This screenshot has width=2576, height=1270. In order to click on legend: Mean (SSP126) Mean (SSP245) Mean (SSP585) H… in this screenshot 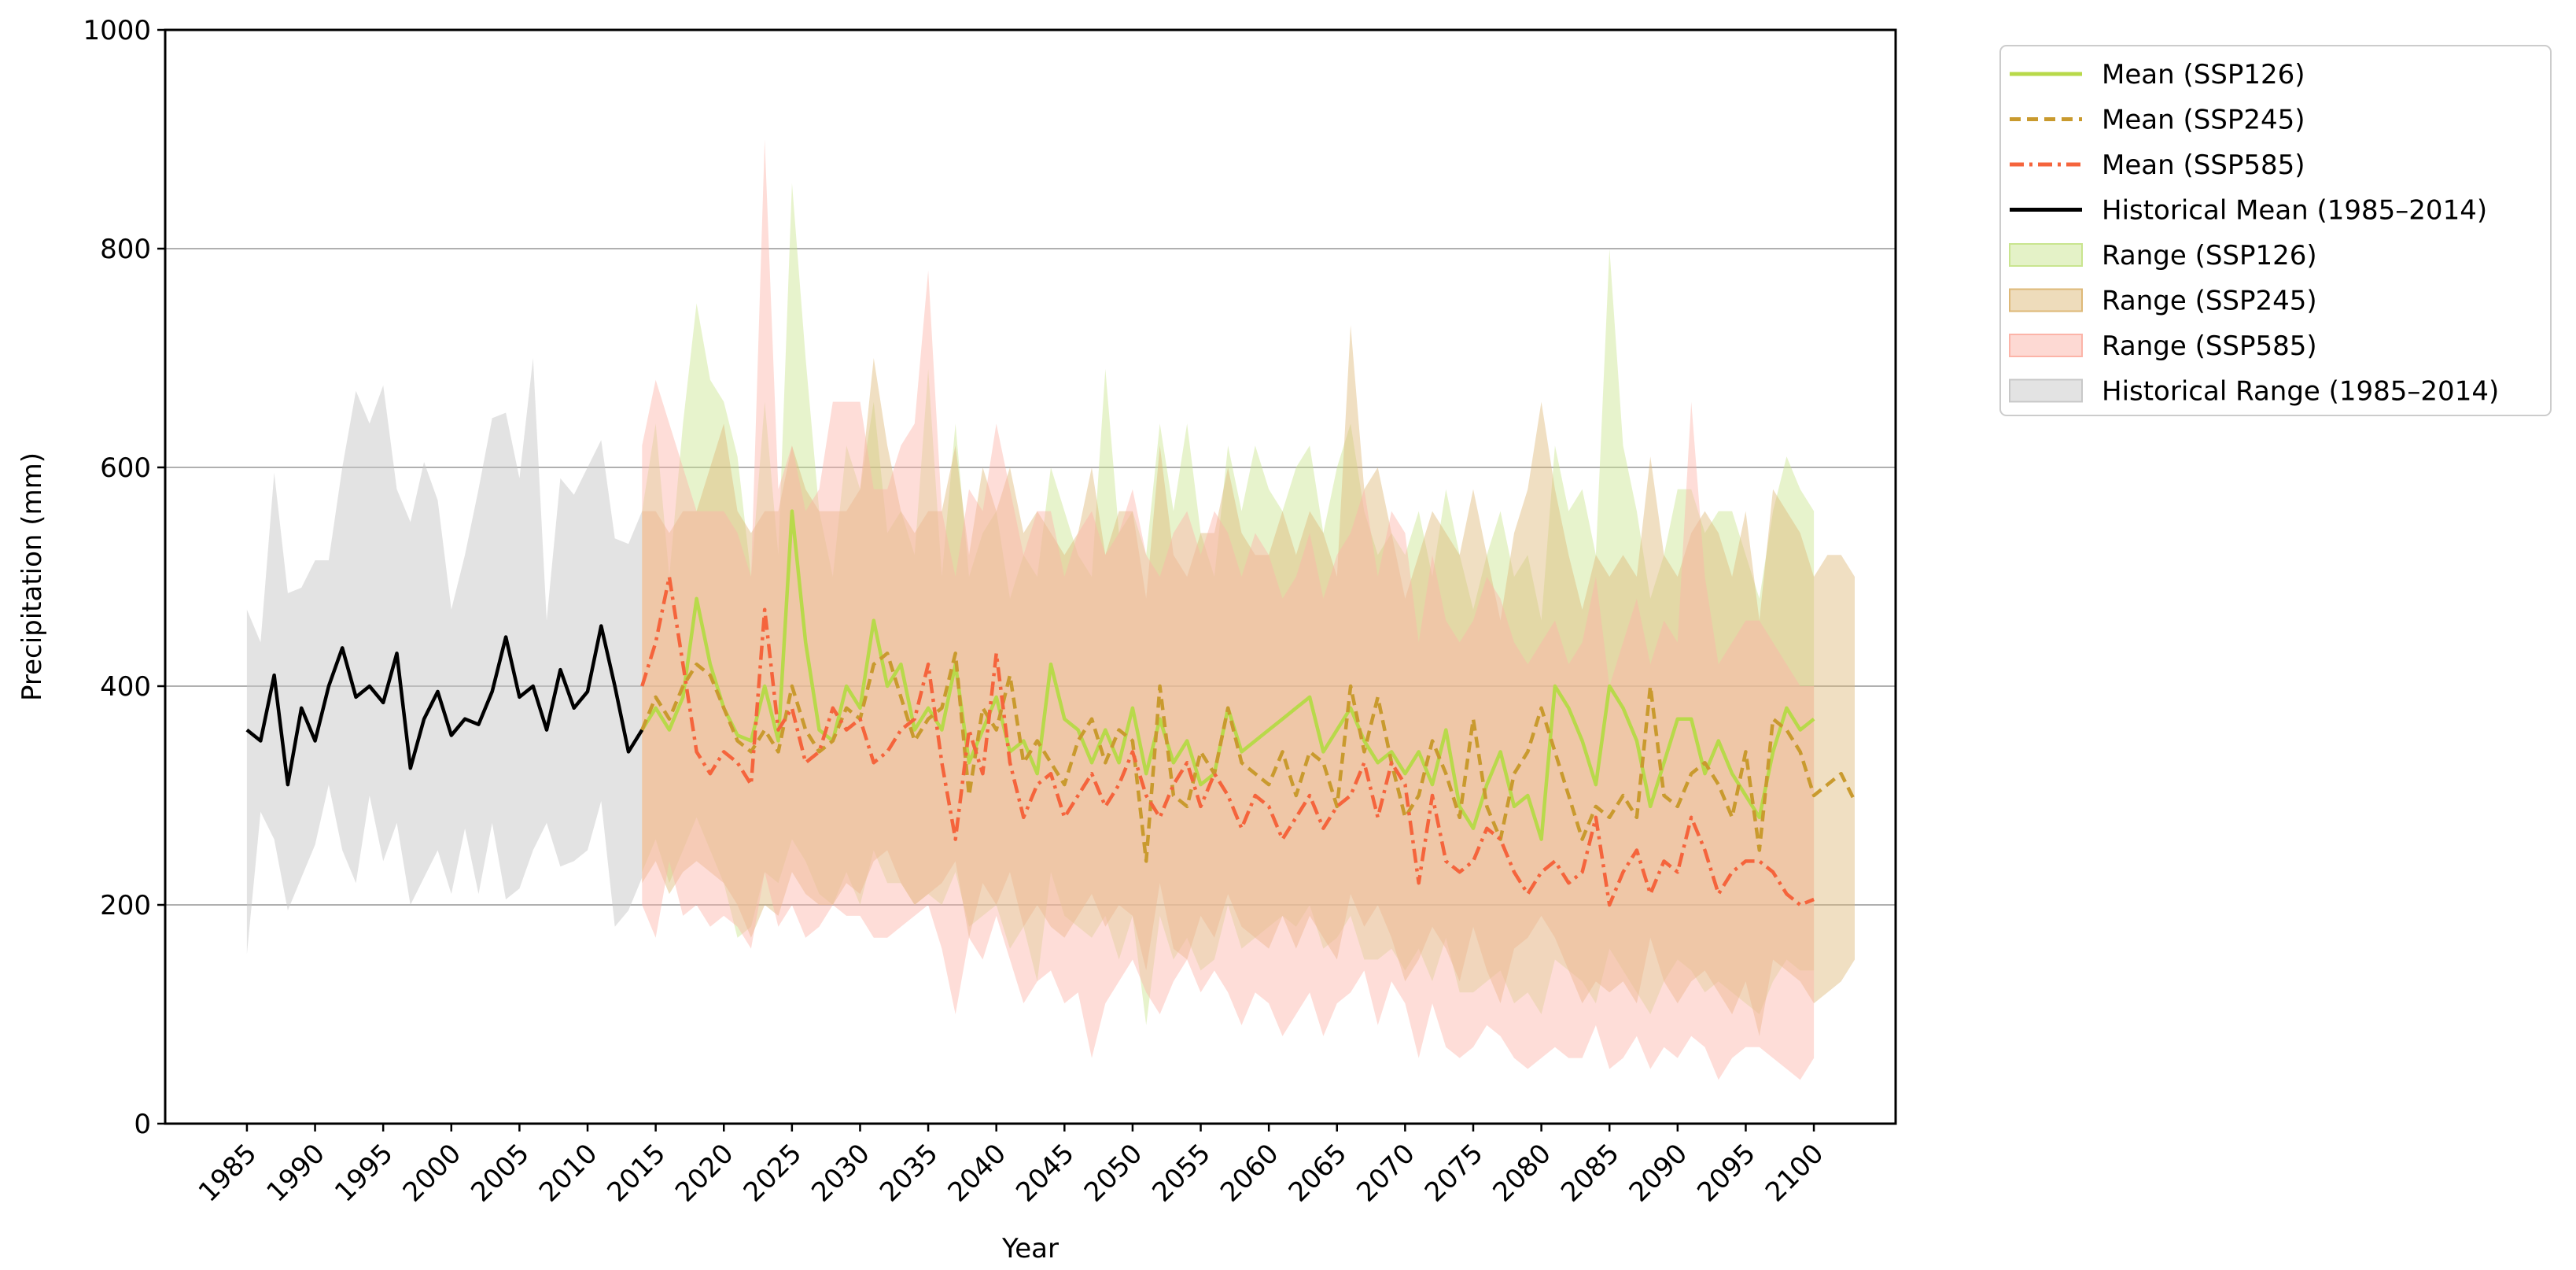, I will do `click(2275, 231)`.